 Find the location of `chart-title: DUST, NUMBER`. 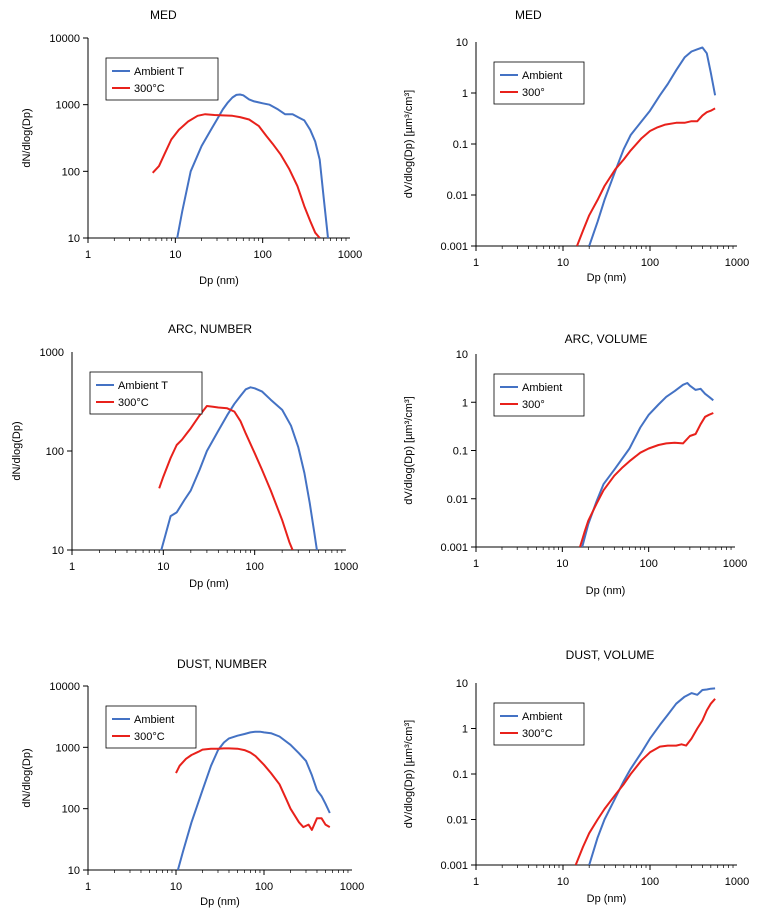

chart-title: DUST, NUMBER is located at coordinates (222, 664).